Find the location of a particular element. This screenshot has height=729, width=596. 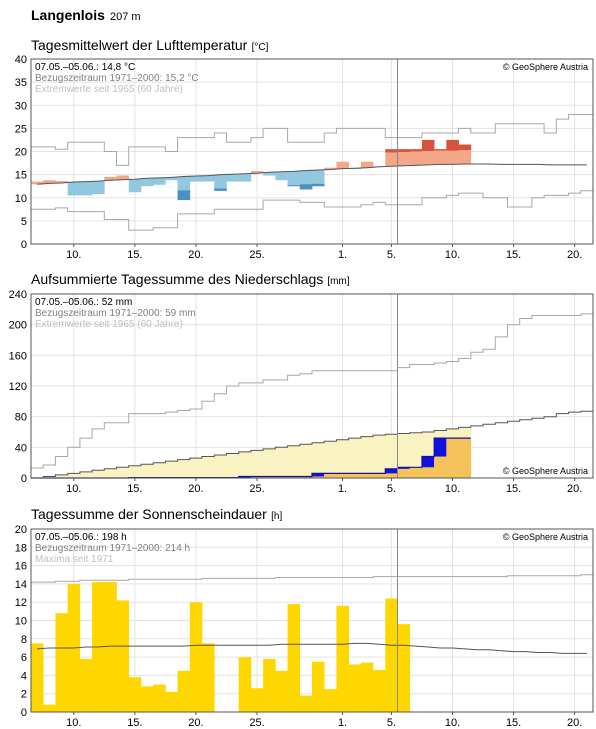

copyright-label: © GeoSphere Austria is located at coordinates (545, 537).